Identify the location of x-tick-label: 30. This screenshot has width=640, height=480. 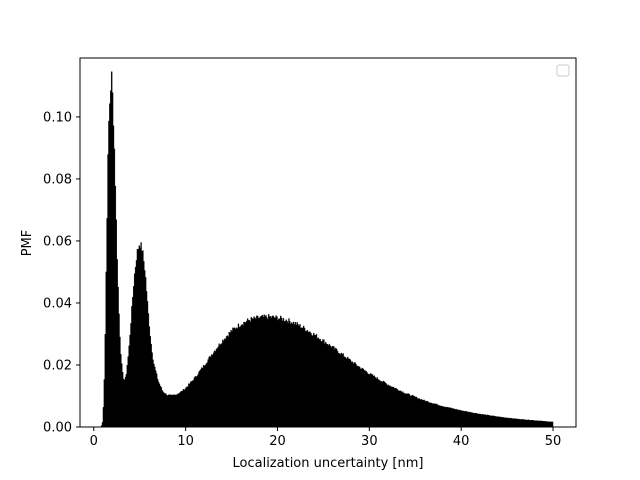
(369, 441).